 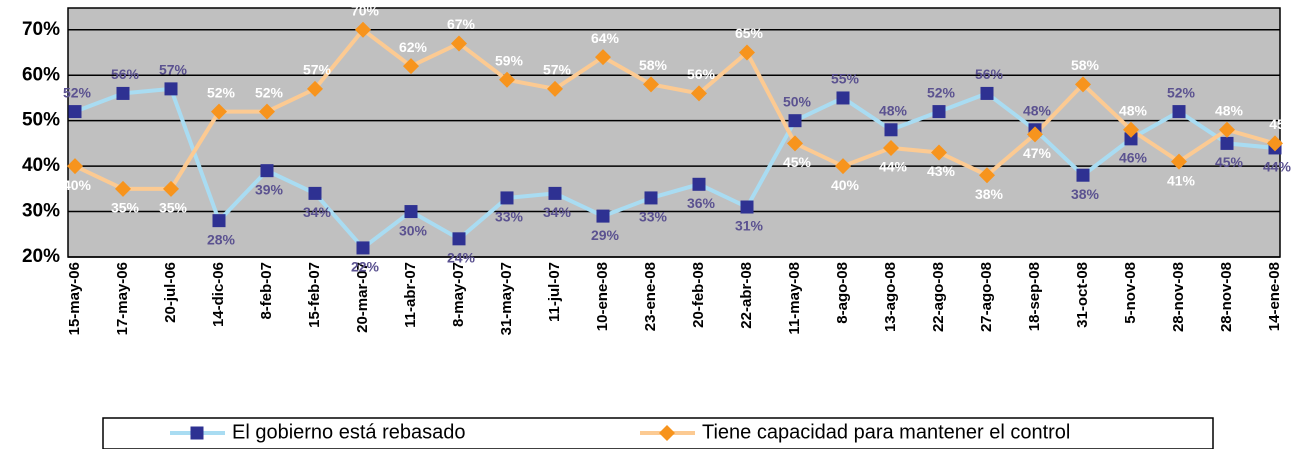 I want to click on data-label: 39%, so click(x=269, y=189).